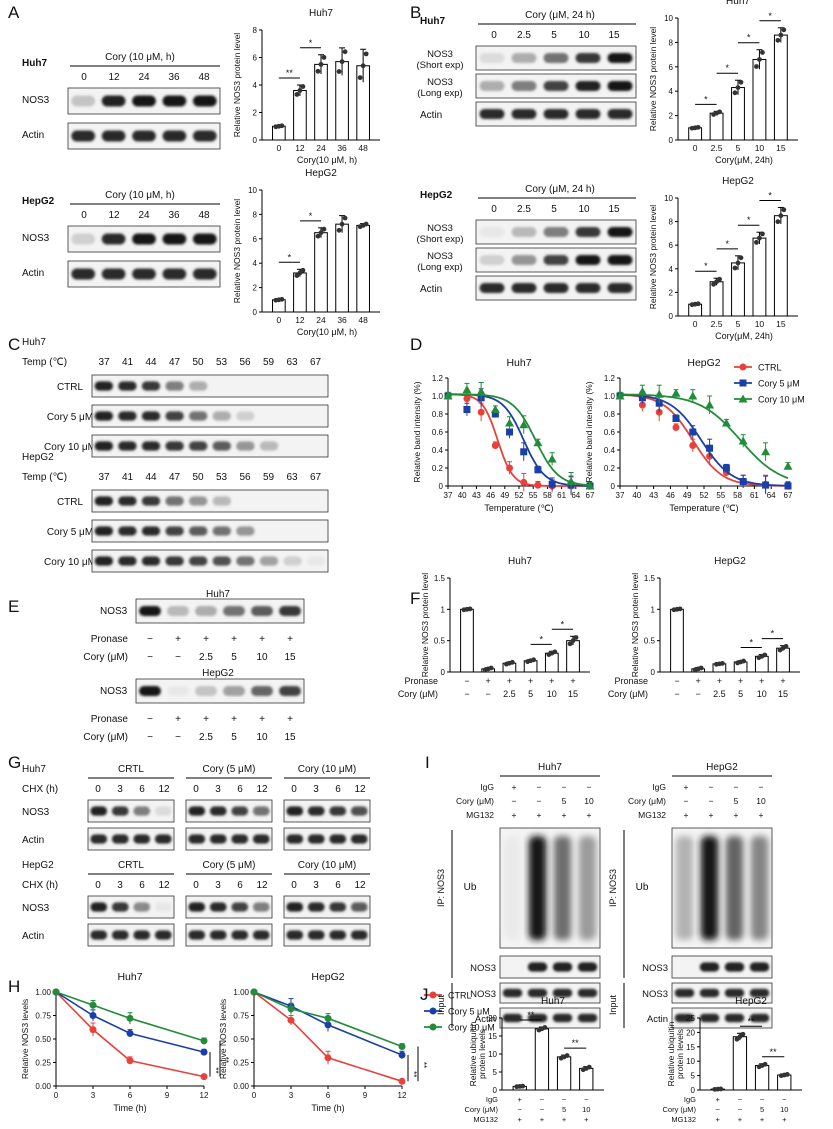  What do you see at coordinates (120, 789) in the screenshot?
I see `time-label: 3` at bounding box center [120, 789].